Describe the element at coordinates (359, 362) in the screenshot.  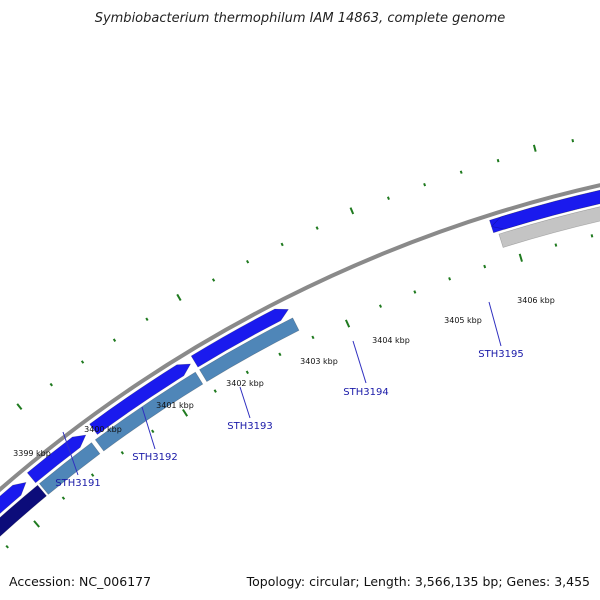
I see `leader-line-sth3194` at that location.